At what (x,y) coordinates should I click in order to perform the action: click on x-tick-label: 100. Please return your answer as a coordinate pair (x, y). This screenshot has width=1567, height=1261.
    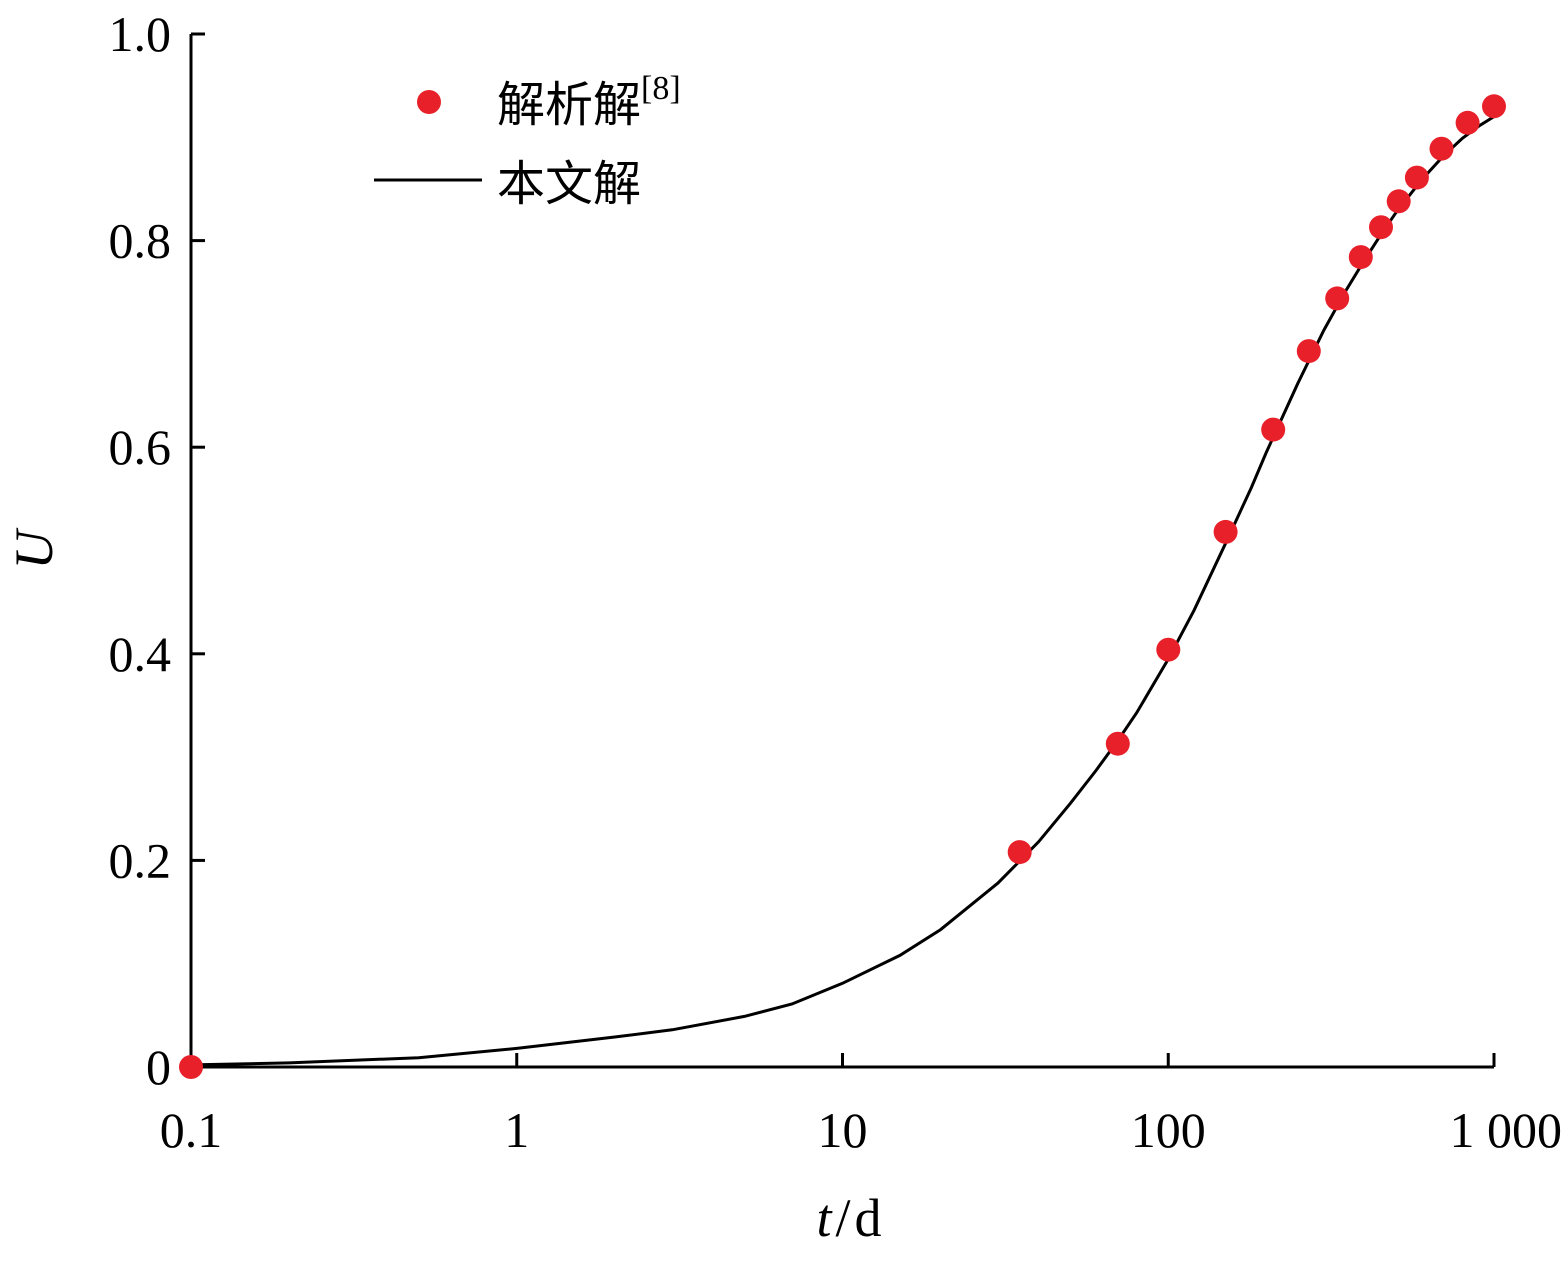
    Looking at the image, I should click on (1168, 1130).